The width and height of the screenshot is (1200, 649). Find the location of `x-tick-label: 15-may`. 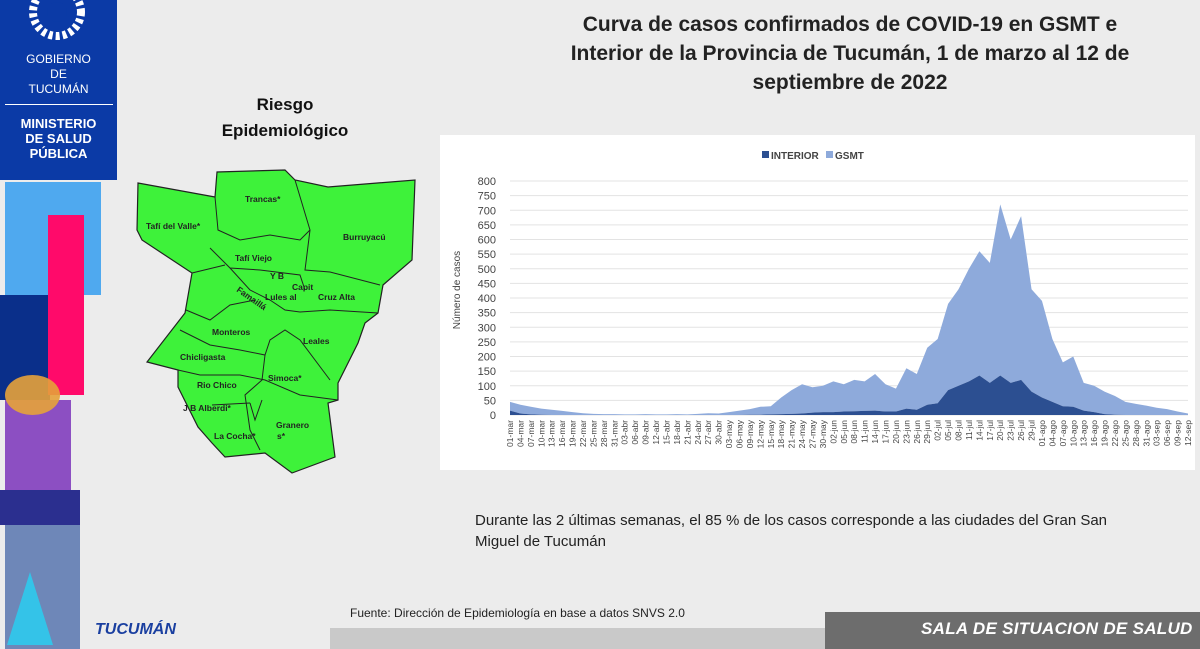

x-tick-label: 15-may is located at coordinates (771, 433).